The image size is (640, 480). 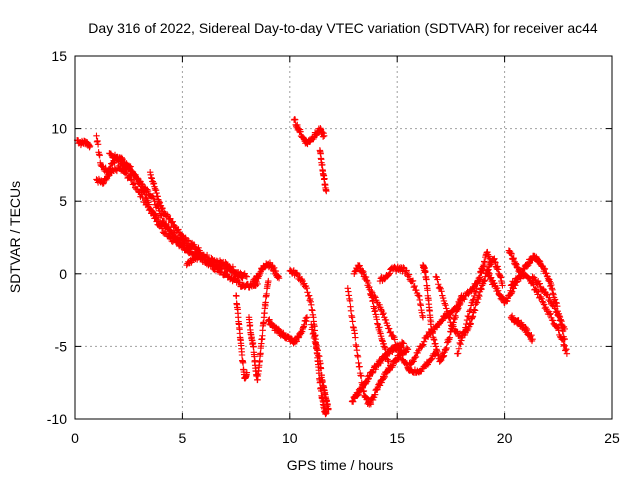 I want to click on x-tick-label: 5, so click(x=183, y=438).